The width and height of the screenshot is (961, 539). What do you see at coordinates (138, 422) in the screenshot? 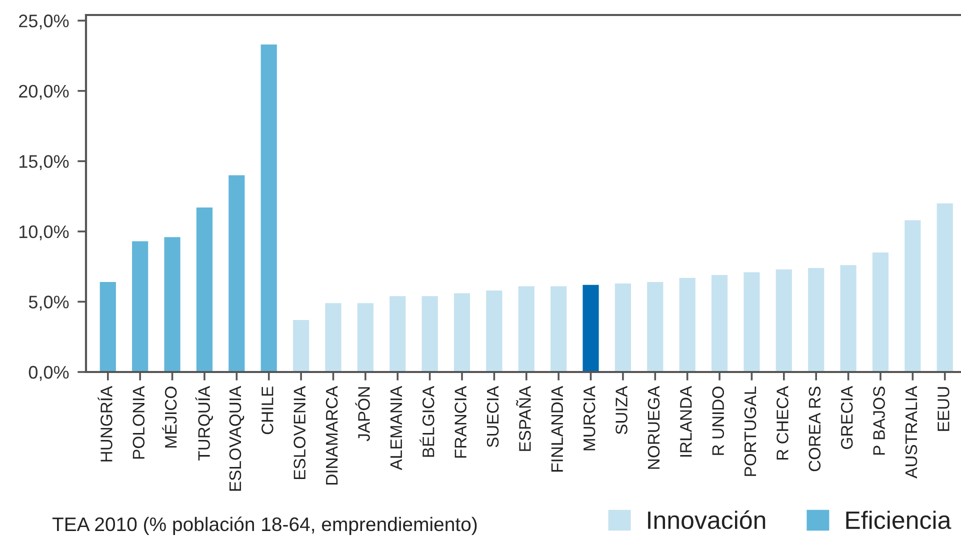
I see `x-tick-label: POLONIA` at bounding box center [138, 422].